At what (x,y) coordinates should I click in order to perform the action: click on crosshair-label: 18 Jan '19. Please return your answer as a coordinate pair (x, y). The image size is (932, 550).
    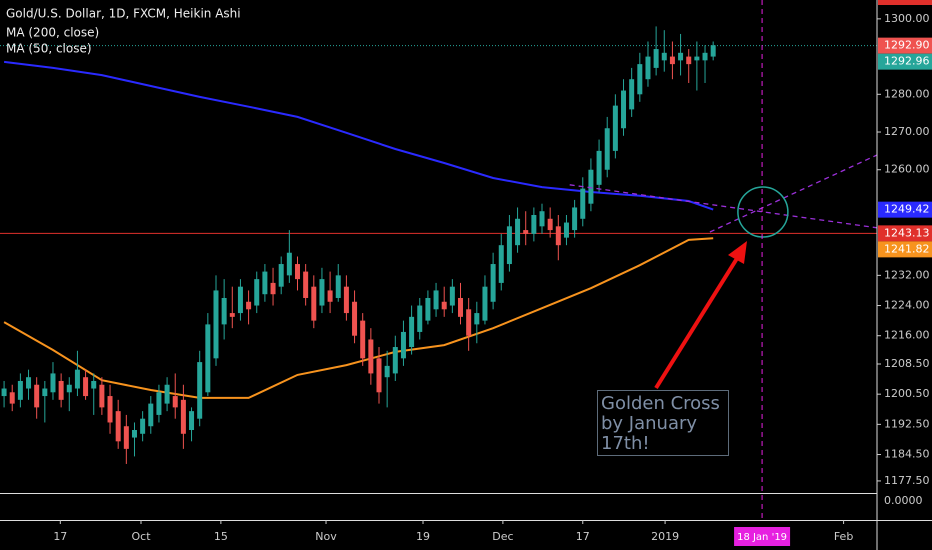
    Looking at the image, I should click on (762, 537).